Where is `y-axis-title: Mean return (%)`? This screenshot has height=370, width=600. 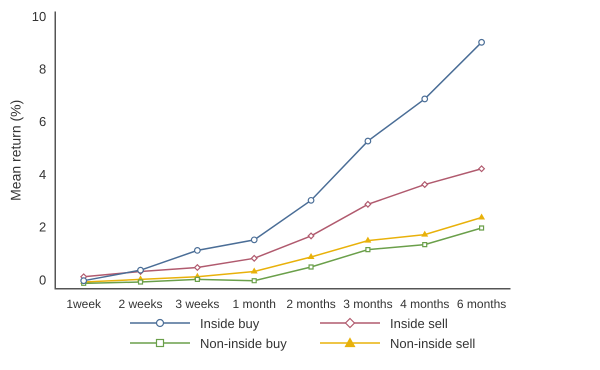 y-axis-title: Mean return (%) is located at coordinates (15, 150).